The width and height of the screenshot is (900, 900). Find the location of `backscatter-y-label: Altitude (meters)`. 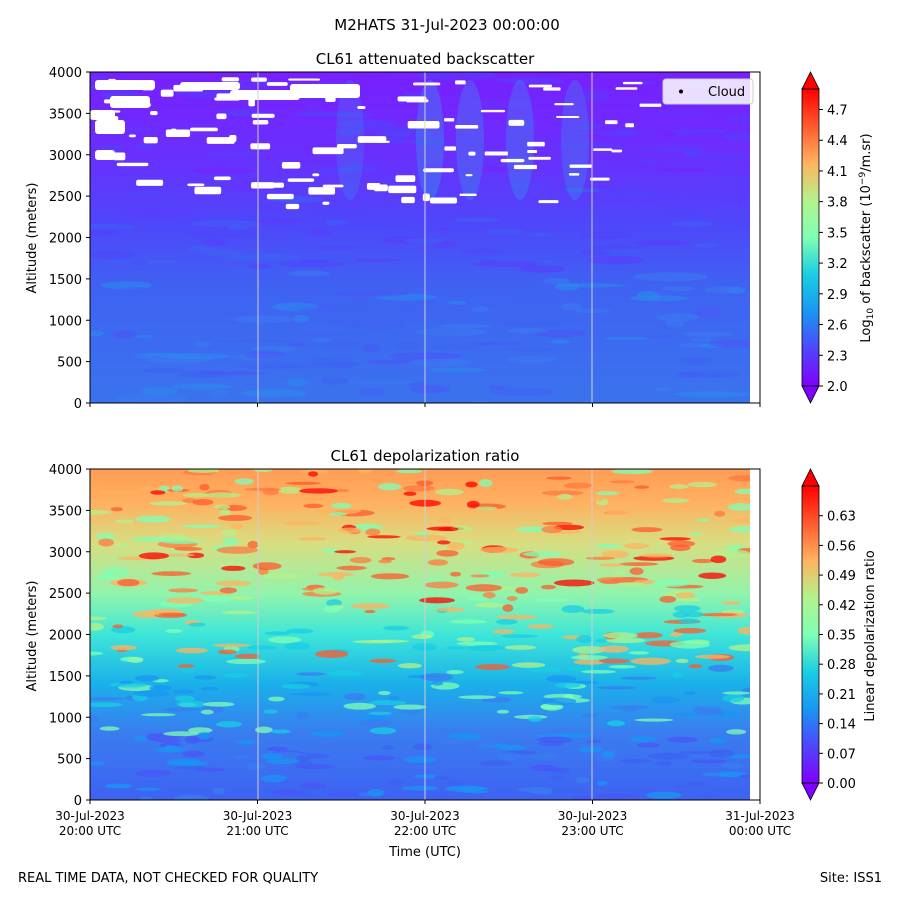

backscatter-y-label: Altitude (meters) is located at coordinates (32, 238).